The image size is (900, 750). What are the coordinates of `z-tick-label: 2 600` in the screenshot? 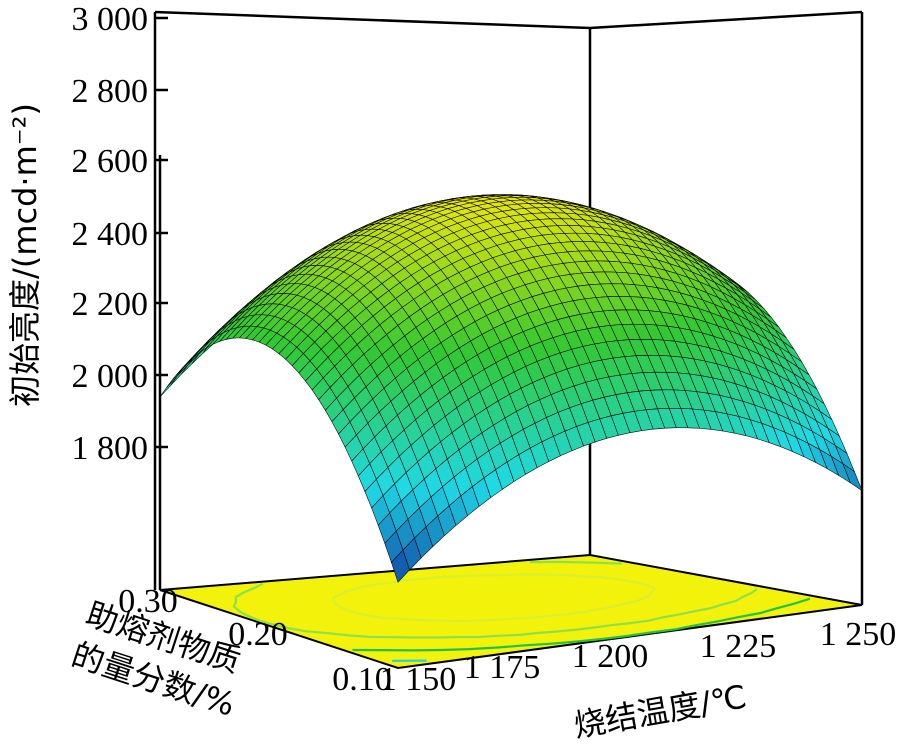 It's located at (110, 161).